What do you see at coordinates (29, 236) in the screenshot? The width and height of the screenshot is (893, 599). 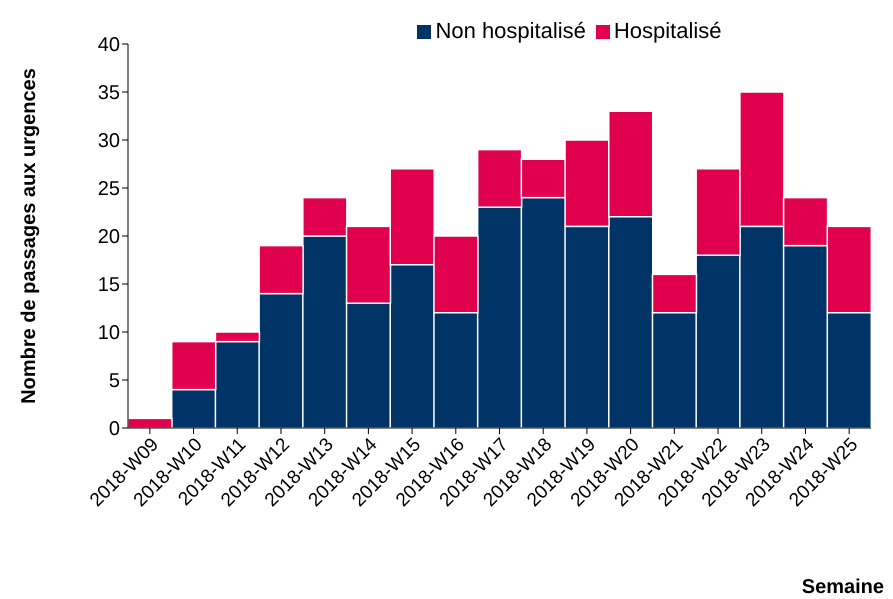 I see `y-axis-title: Nombre de passages aux urgences` at bounding box center [29, 236].